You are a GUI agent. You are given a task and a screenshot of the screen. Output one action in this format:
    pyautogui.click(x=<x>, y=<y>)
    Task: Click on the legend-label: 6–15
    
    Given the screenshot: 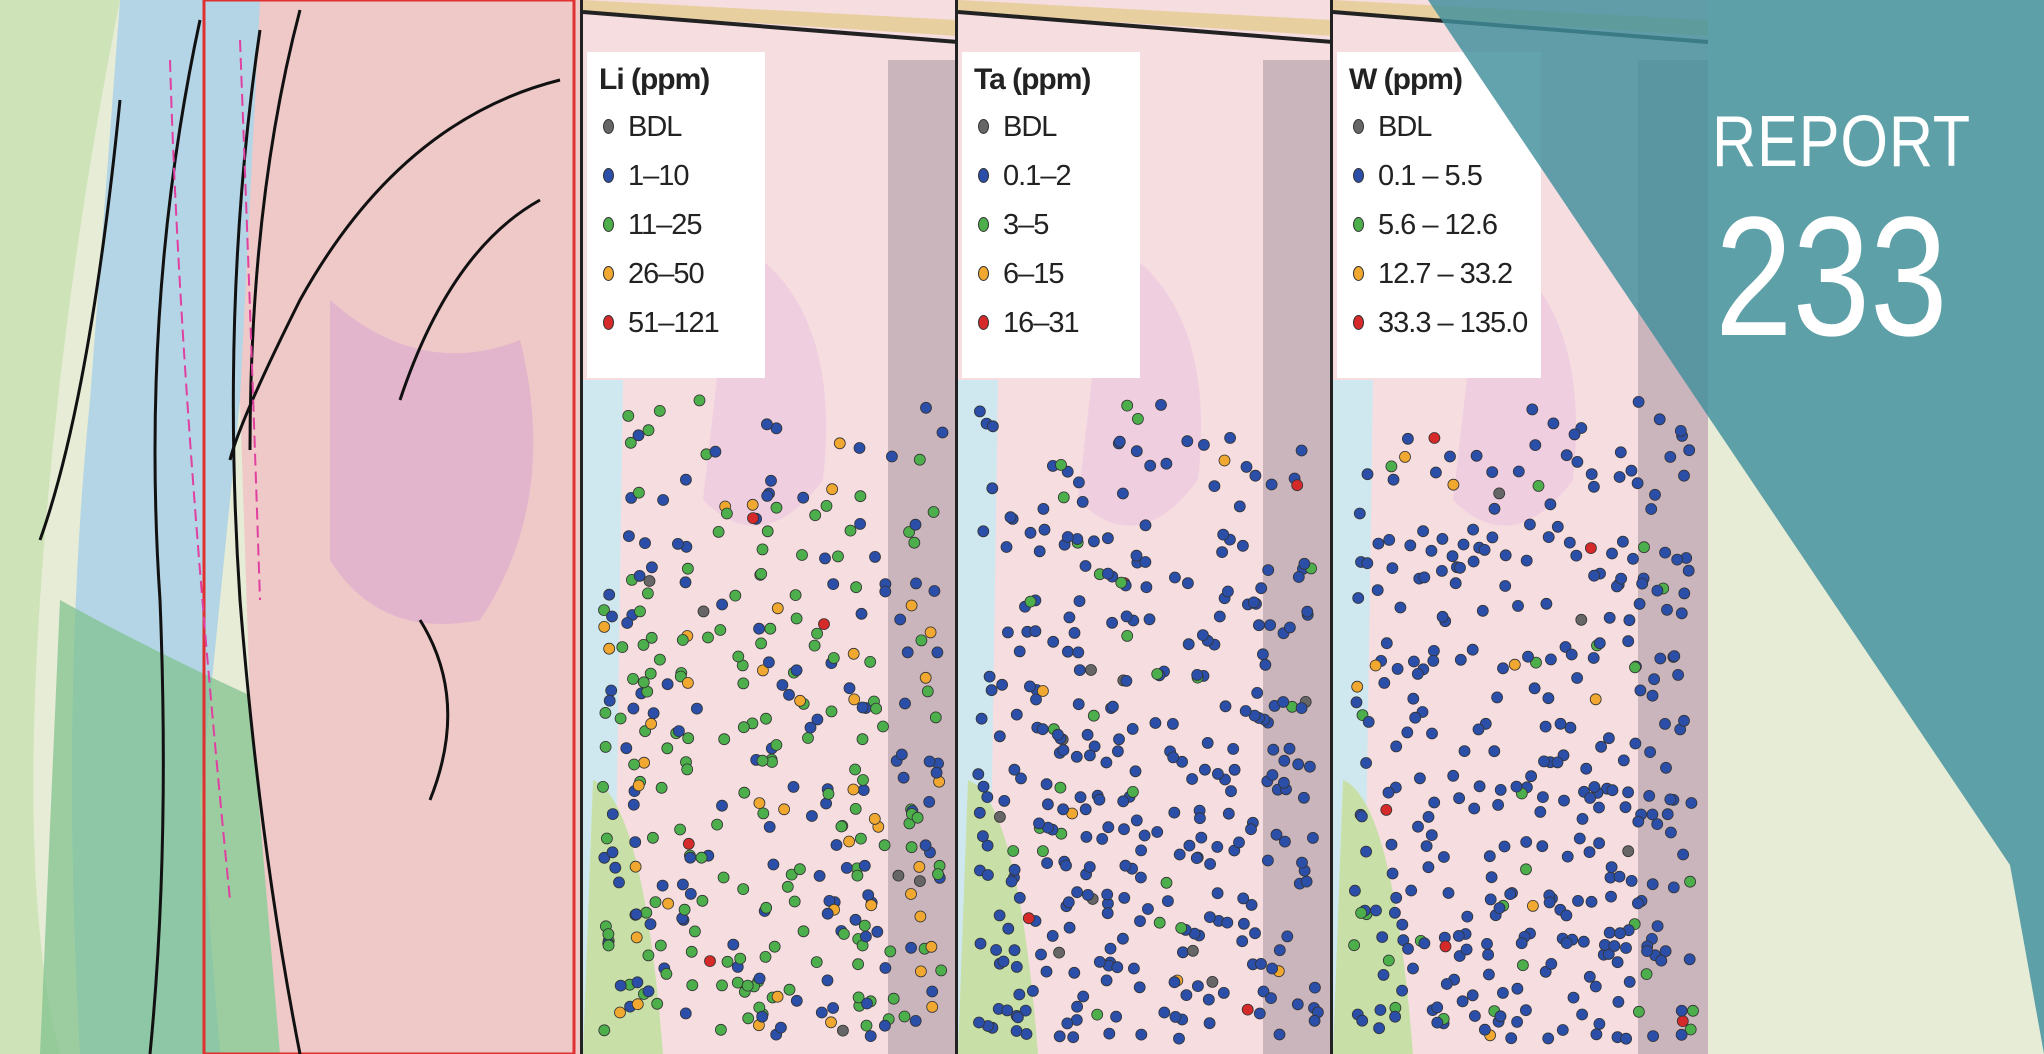 What is the action you would take?
    pyautogui.click(x=1034, y=273)
    